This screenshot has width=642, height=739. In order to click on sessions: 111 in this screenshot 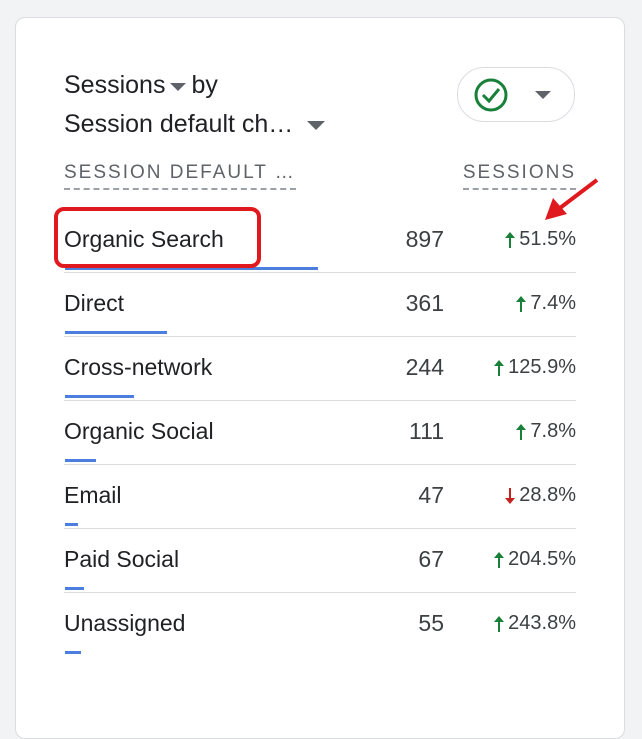, I will do `click(426, 431)`.